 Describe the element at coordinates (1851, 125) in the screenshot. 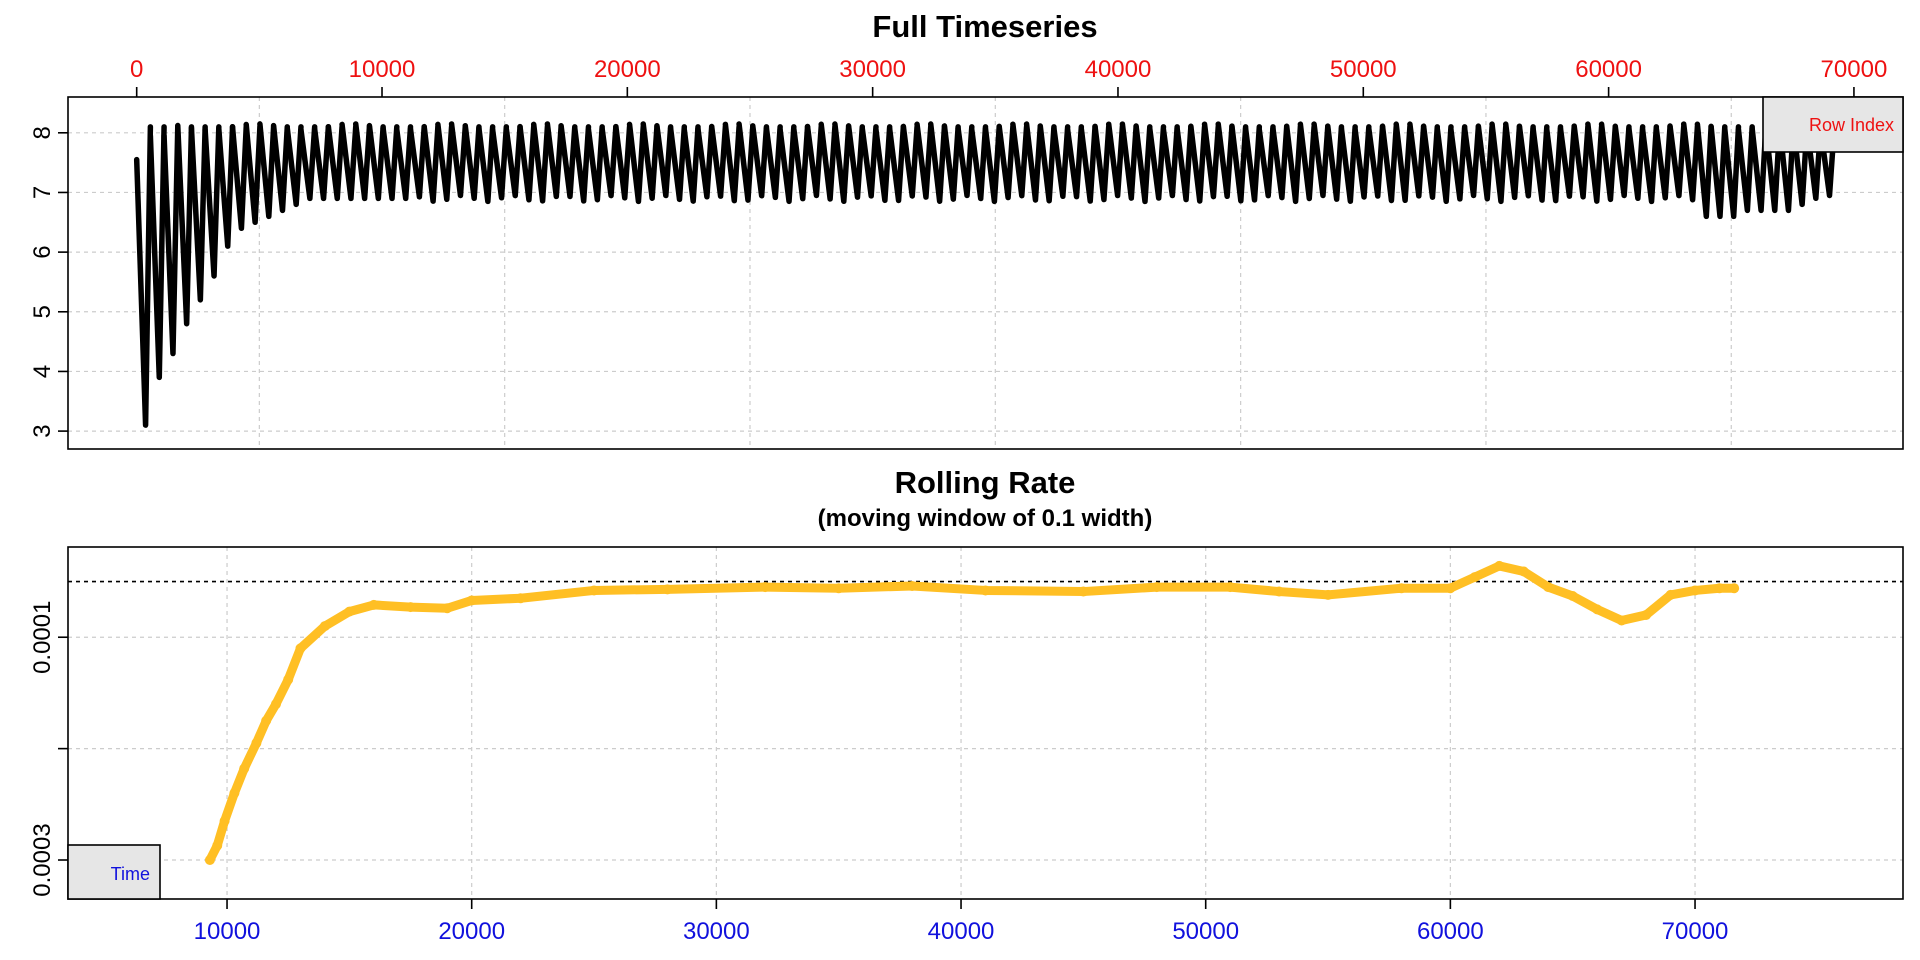

I see `legend-label-row-index: Row Index` at that location.